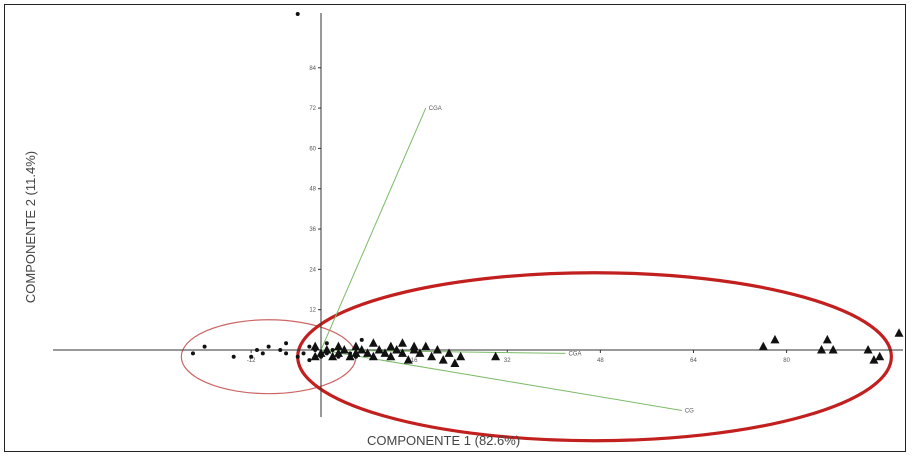 This screenshot has height=456, width=912. Describe the element at coordinates (693, 361) in the screenshot. I see `x-tick-label: 64` at that location.